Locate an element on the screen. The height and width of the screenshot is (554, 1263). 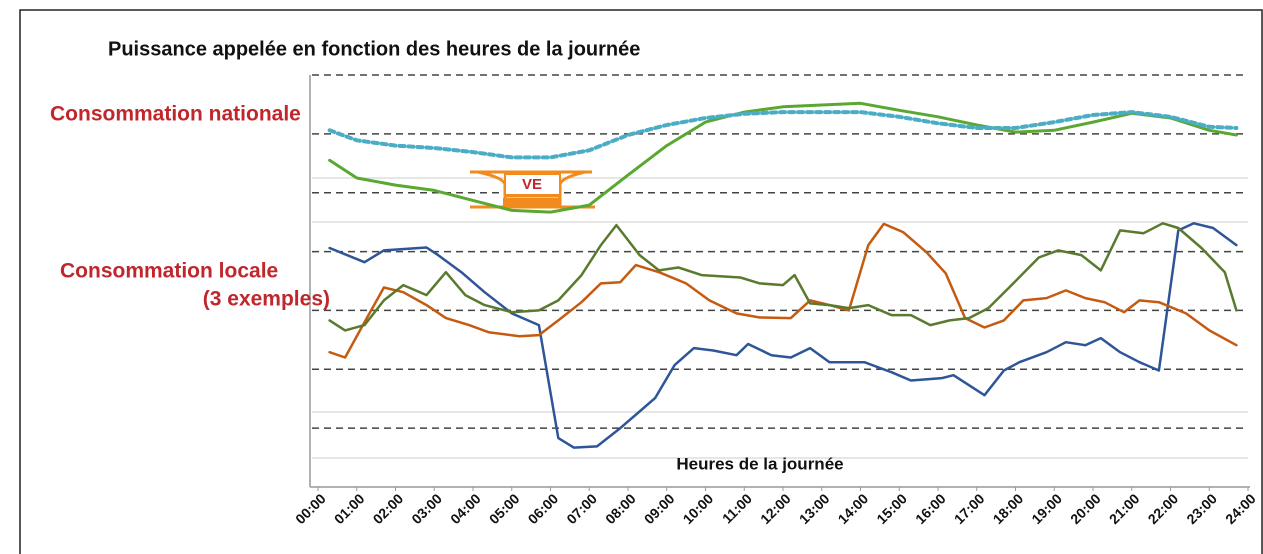
x-tick-label: 10:00 is located at coordinates (698, 508).